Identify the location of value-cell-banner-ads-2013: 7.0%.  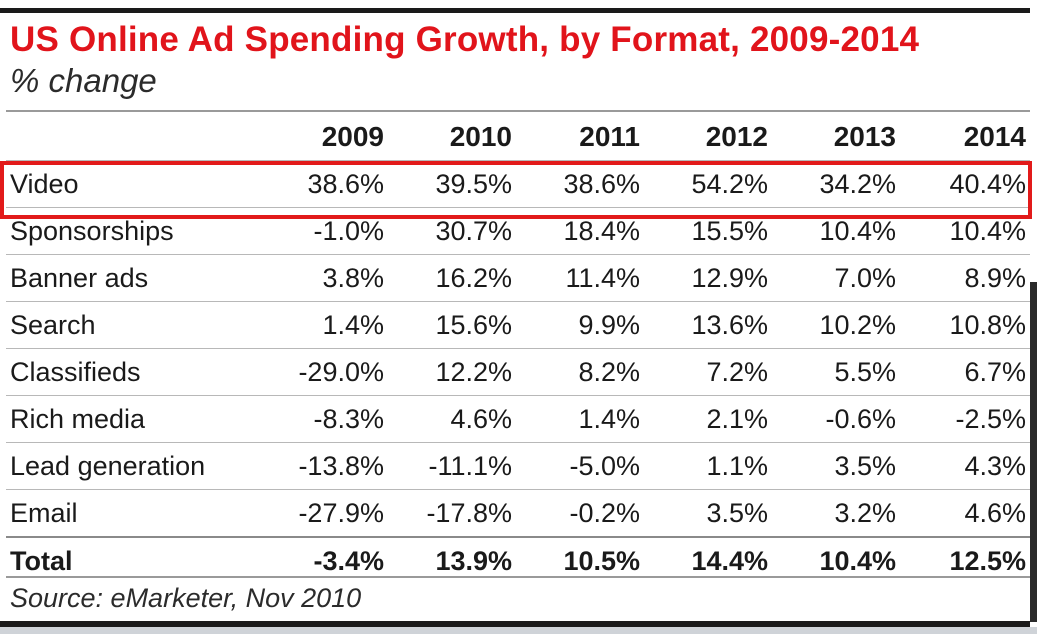
(836, 278).